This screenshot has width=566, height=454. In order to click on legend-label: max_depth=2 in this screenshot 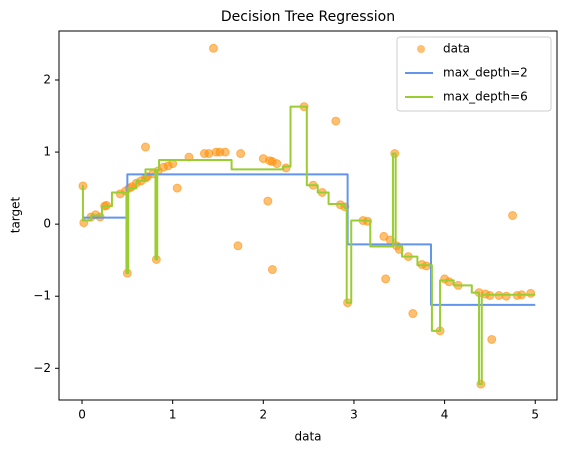, I will do `click(485, 73)`.